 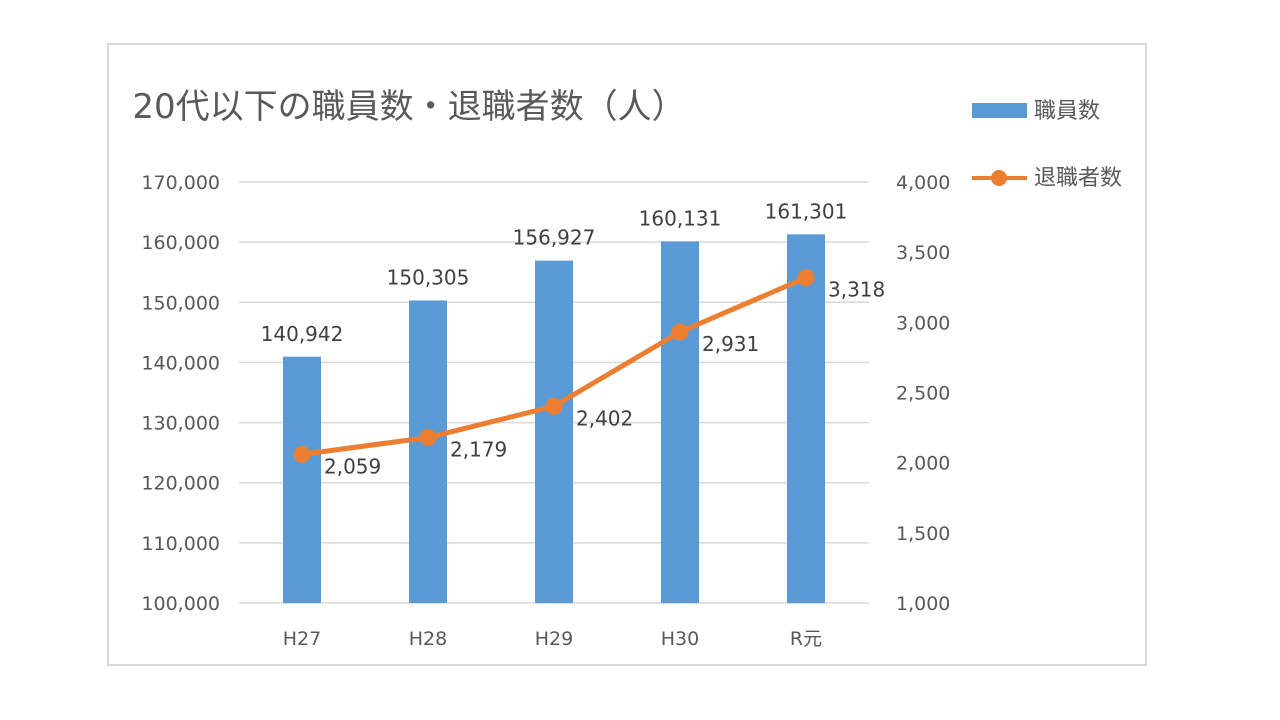 I want to click on right-axis: 1,000 1,500 2,000 2,500 3,000 3,500 4,000, so click(x=923, y=393).